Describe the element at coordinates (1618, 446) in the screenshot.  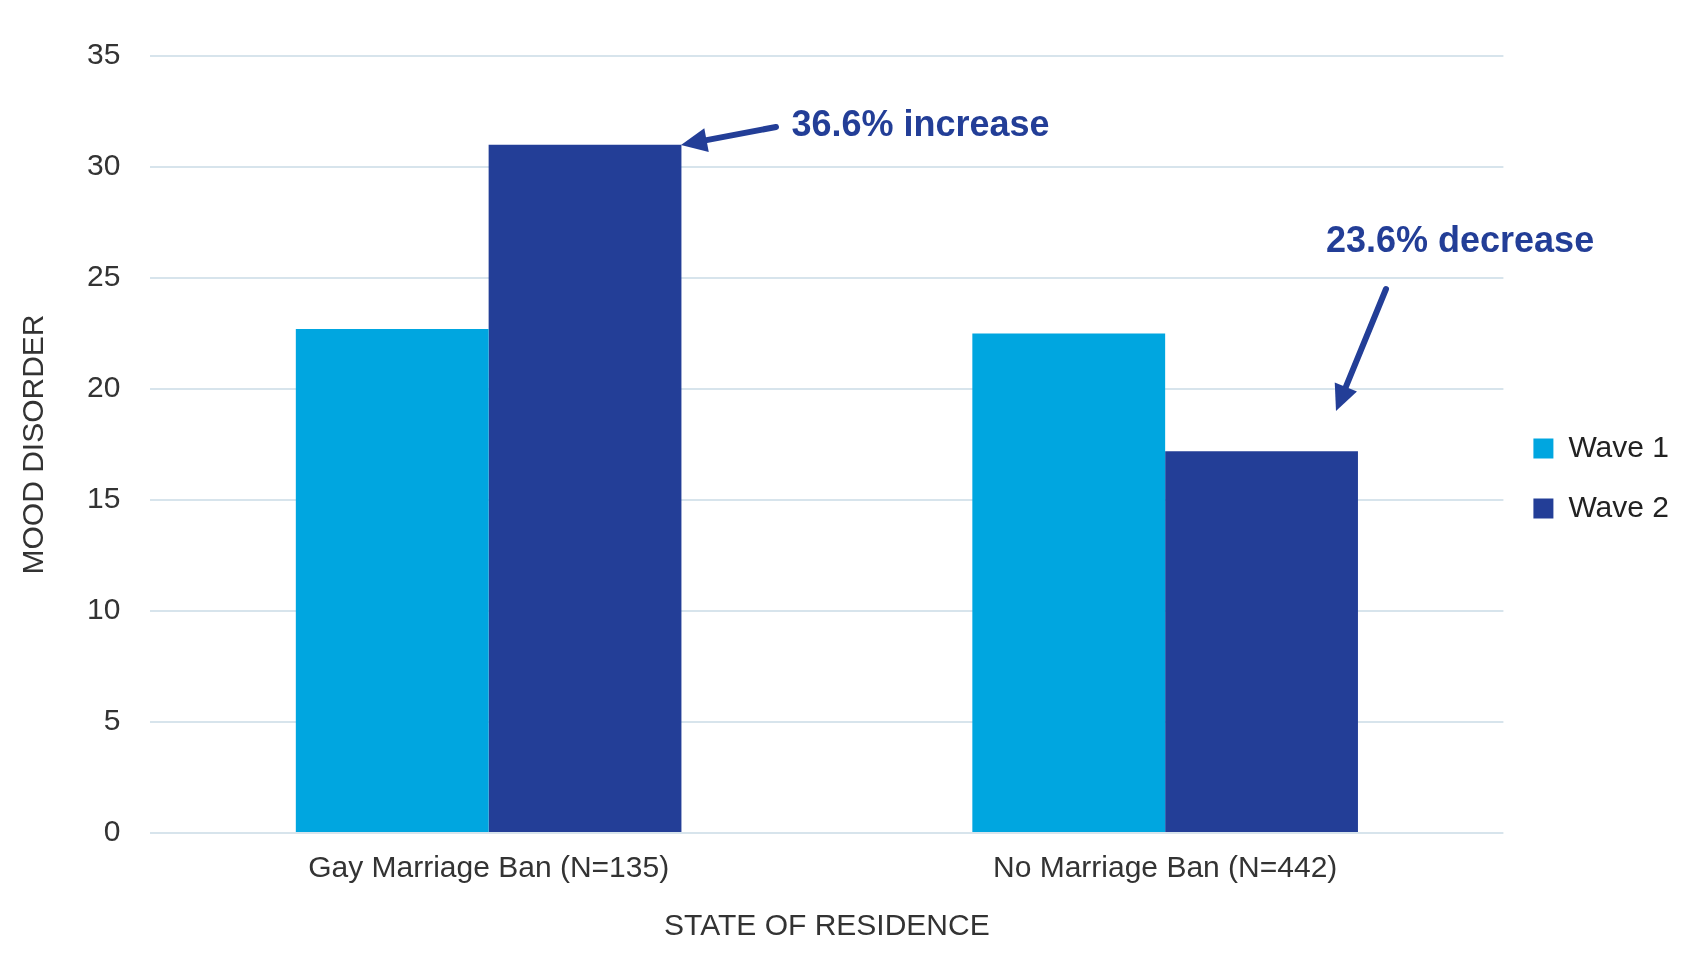
I see `legend-label: Wave 1` at that location.